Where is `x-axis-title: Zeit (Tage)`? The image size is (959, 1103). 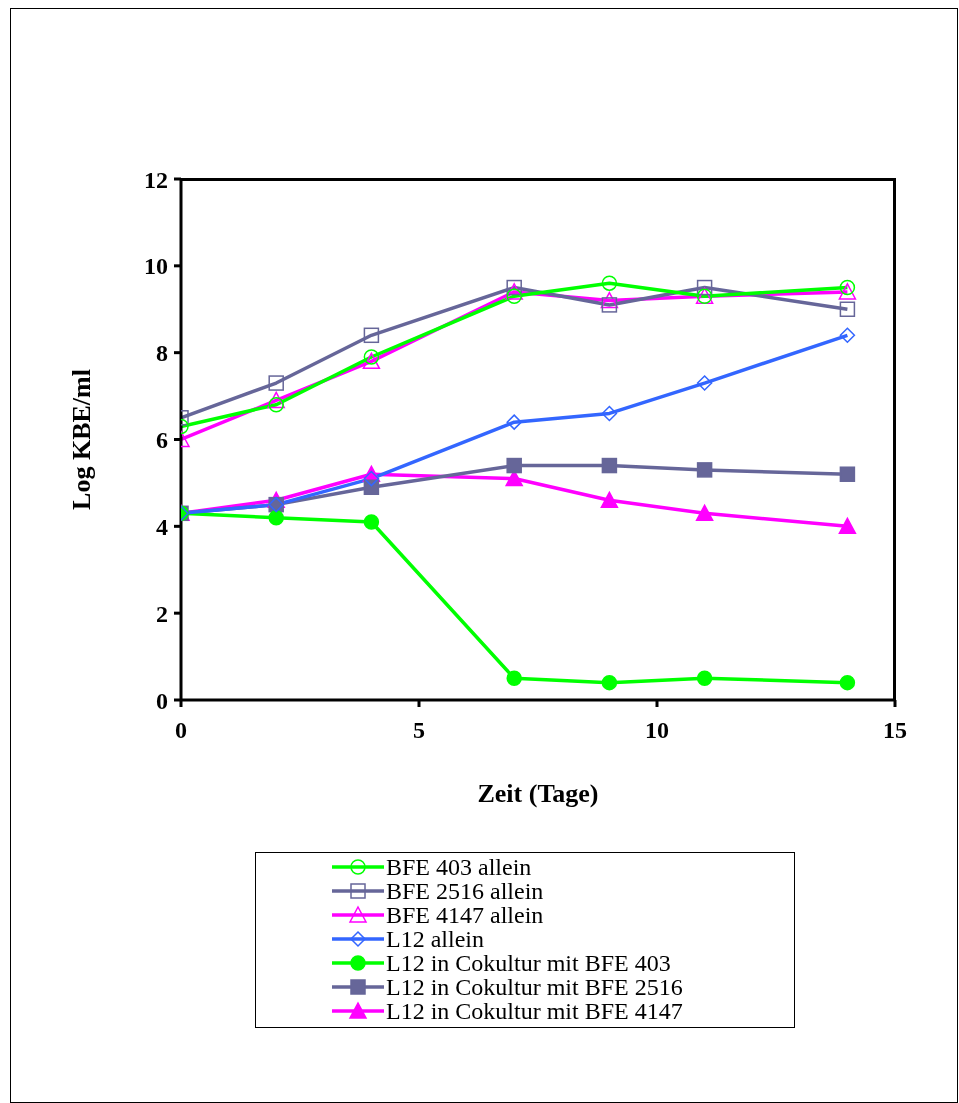 x-axis-title: Zeit (Tage) is located at coordinates (538, 793).